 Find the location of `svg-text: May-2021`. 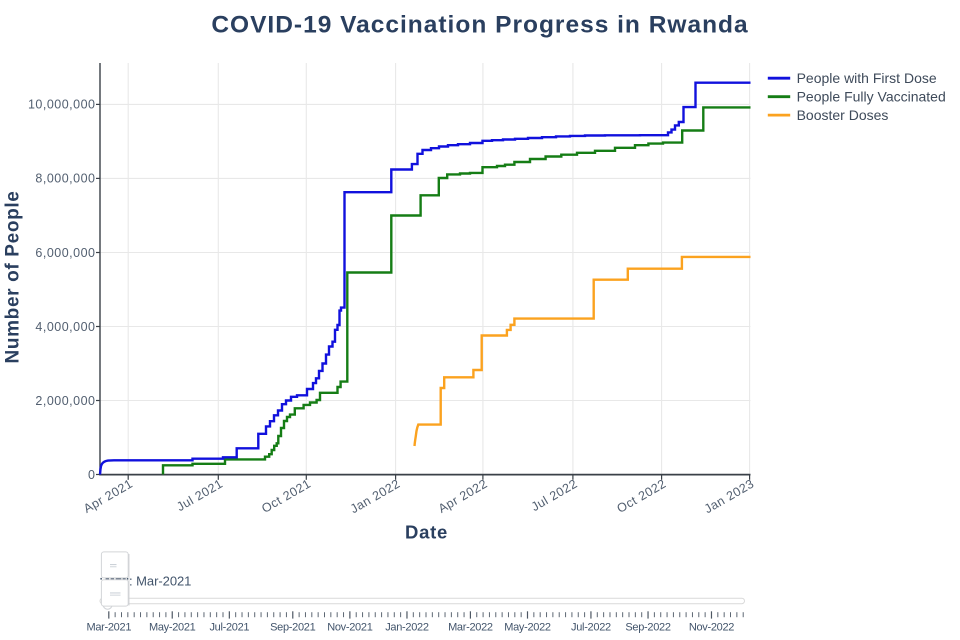

svg-text: May-2021 is located at coordinates (172, 628).